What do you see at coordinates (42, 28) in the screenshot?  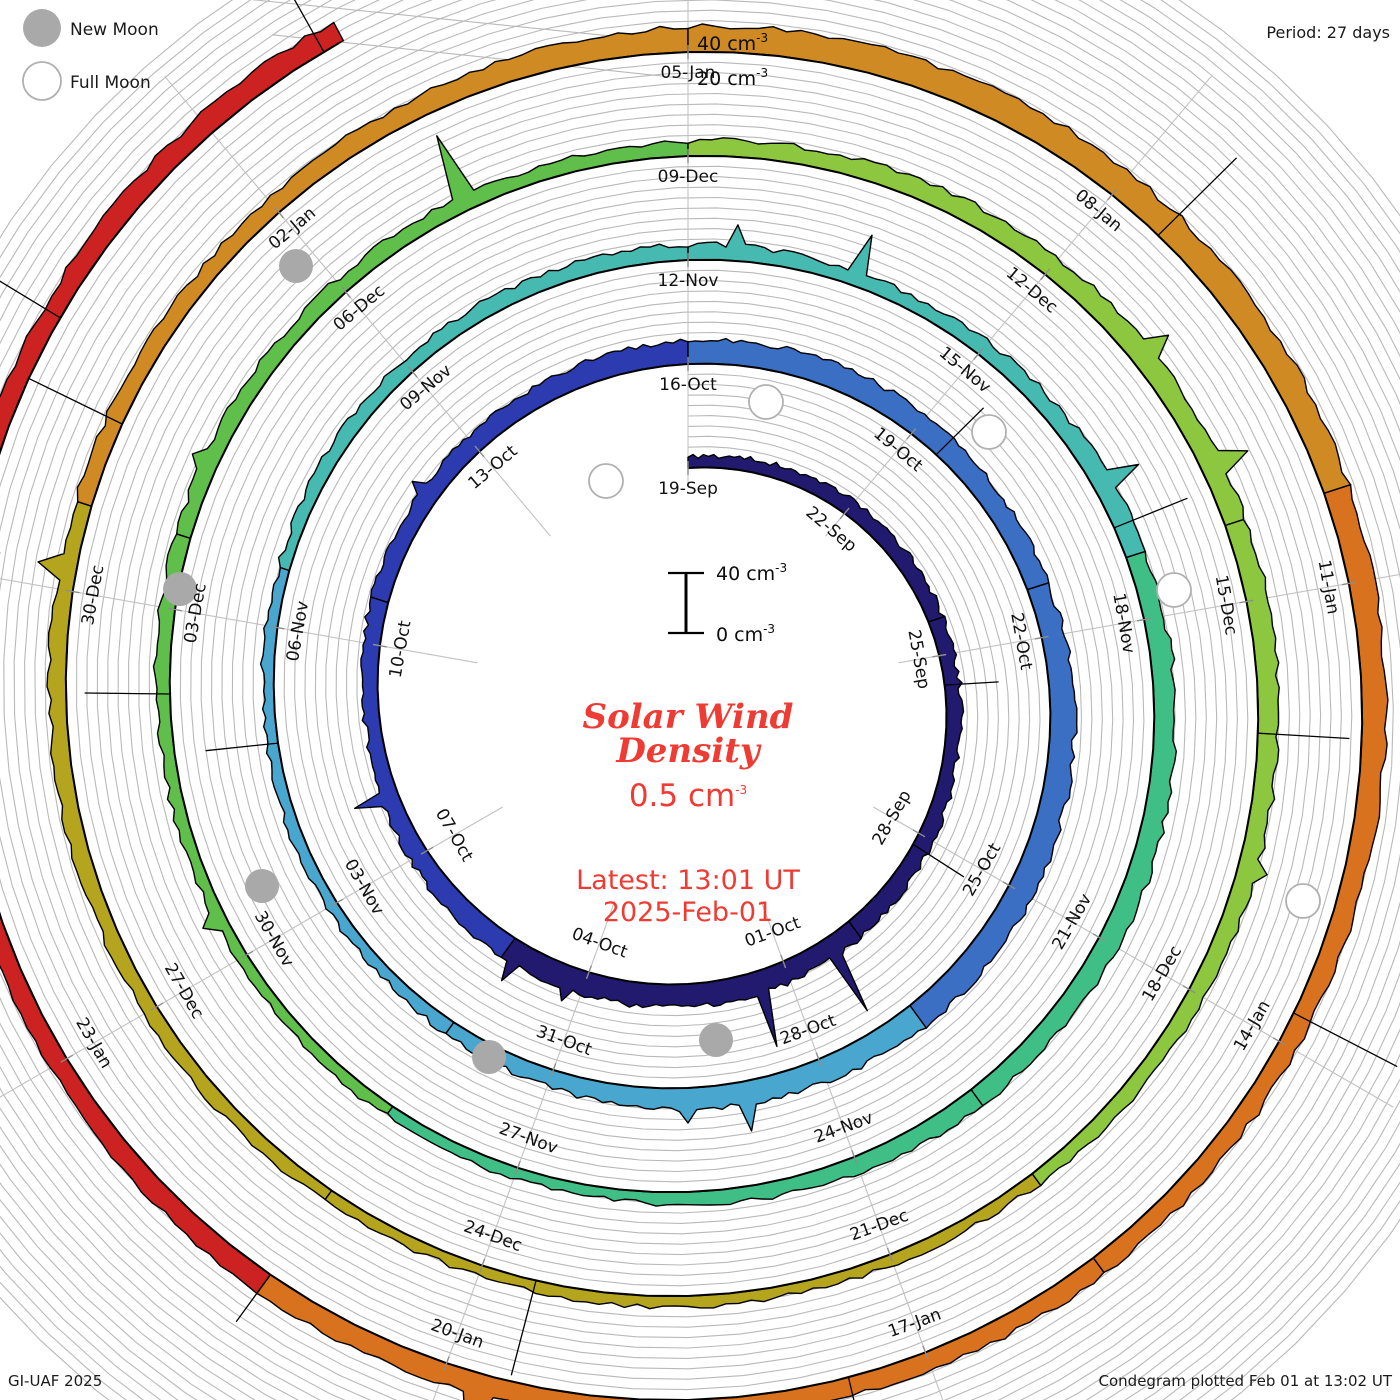 I see `new-moon-swatch-icon` at bounding box center [42, 28].